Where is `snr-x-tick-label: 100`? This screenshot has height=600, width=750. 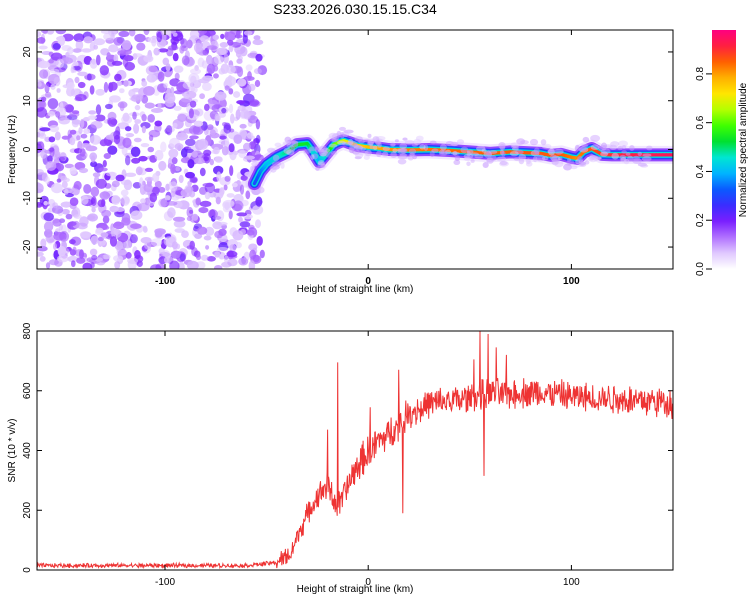 snr-x-tick-label: 100 is located at coordinates (571, 582).